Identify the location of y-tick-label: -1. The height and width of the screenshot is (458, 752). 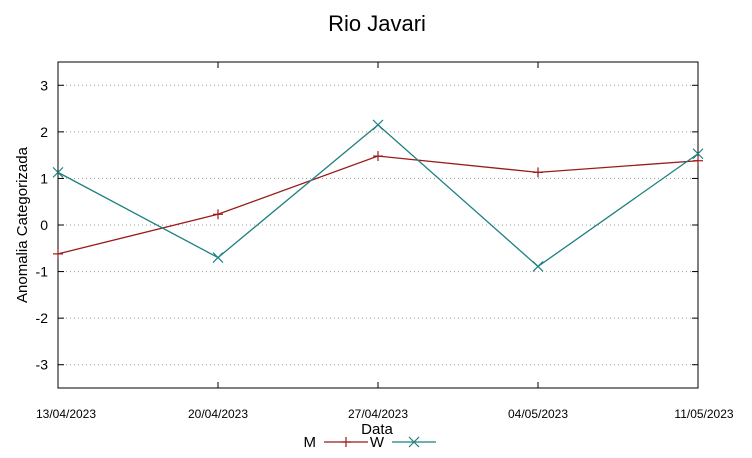
(42, 272).